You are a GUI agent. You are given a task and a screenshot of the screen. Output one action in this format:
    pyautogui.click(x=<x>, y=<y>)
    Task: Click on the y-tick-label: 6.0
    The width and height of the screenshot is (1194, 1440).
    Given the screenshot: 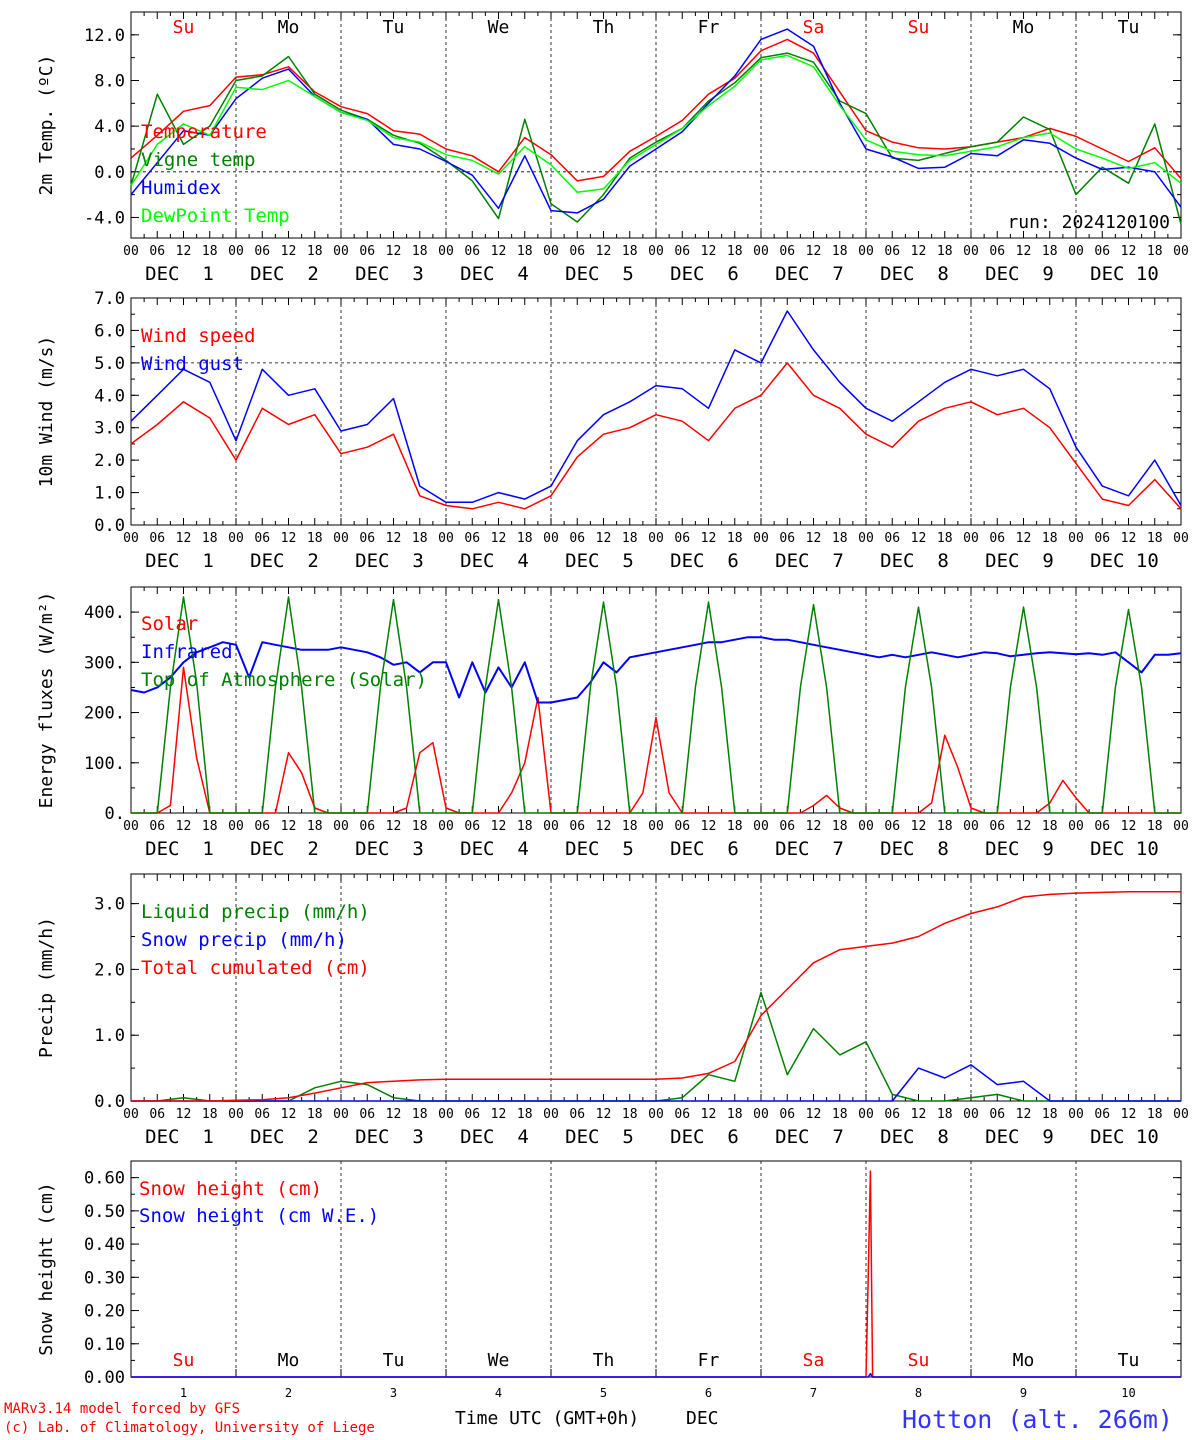 What is the action you would take?
    pyautogui.click(x=109, y=331)
    